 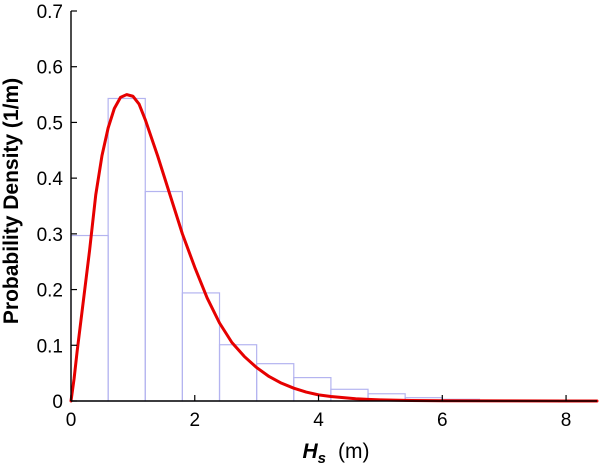 I want to click on x-axis-subscript: s, so click(x=322, y=458).